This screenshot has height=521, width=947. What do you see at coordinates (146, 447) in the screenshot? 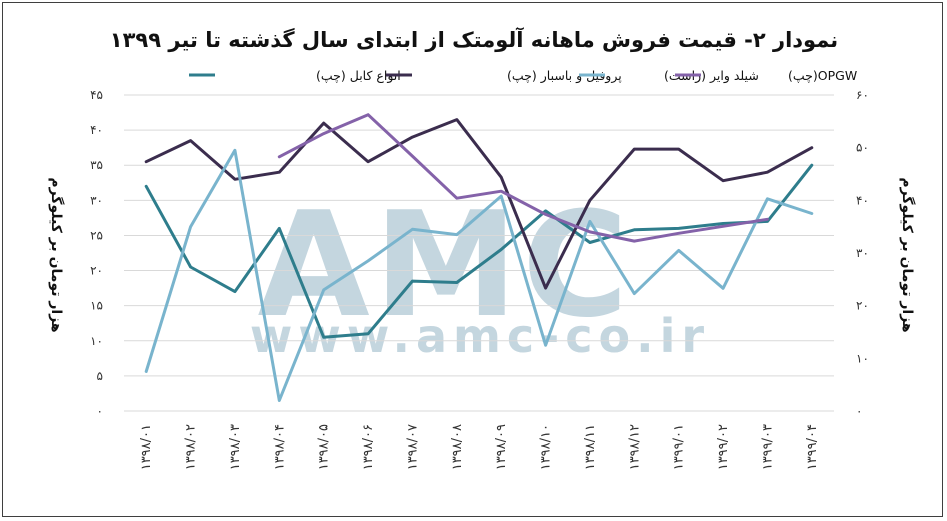
I see `x-tick-label: ۱۳۹۸/۰۱` at bounding box center [146, 447].